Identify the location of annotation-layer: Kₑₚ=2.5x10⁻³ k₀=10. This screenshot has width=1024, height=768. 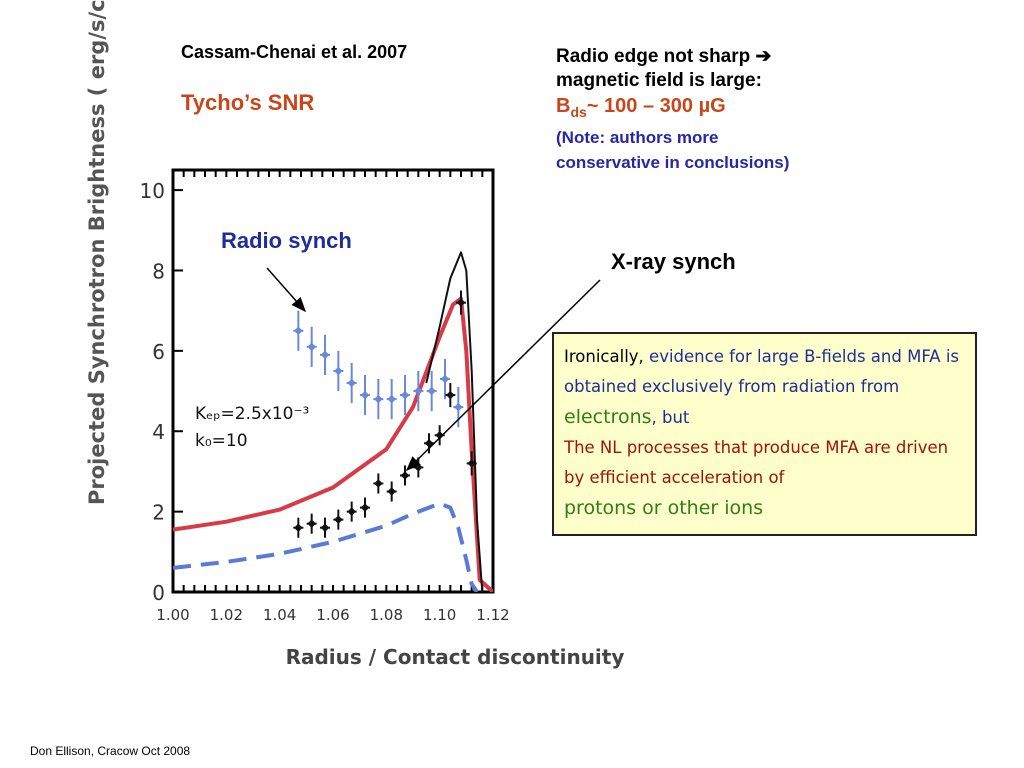
(252, 427).